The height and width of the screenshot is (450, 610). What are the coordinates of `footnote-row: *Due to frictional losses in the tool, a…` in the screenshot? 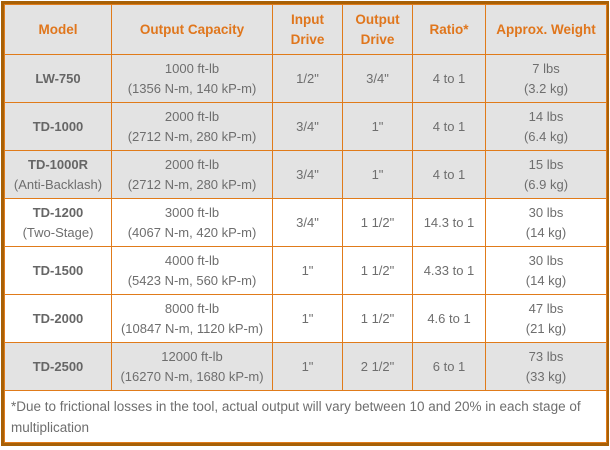 It's located at (305, 416).